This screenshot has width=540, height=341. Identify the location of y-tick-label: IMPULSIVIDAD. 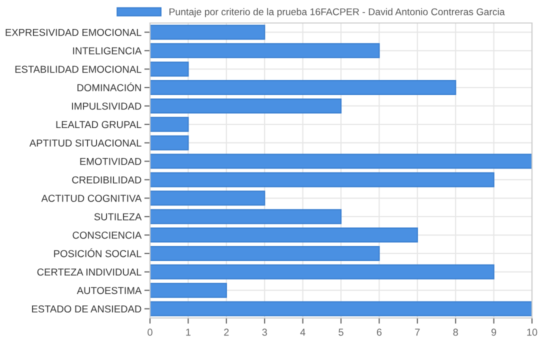
(107, 106).